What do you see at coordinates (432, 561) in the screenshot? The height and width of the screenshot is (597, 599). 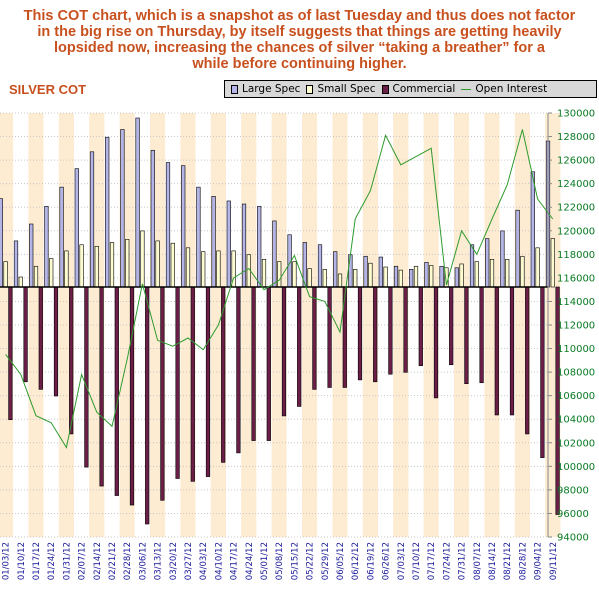 I see `x-tick-label: 07/17/12` at bounding box center [432, 561].